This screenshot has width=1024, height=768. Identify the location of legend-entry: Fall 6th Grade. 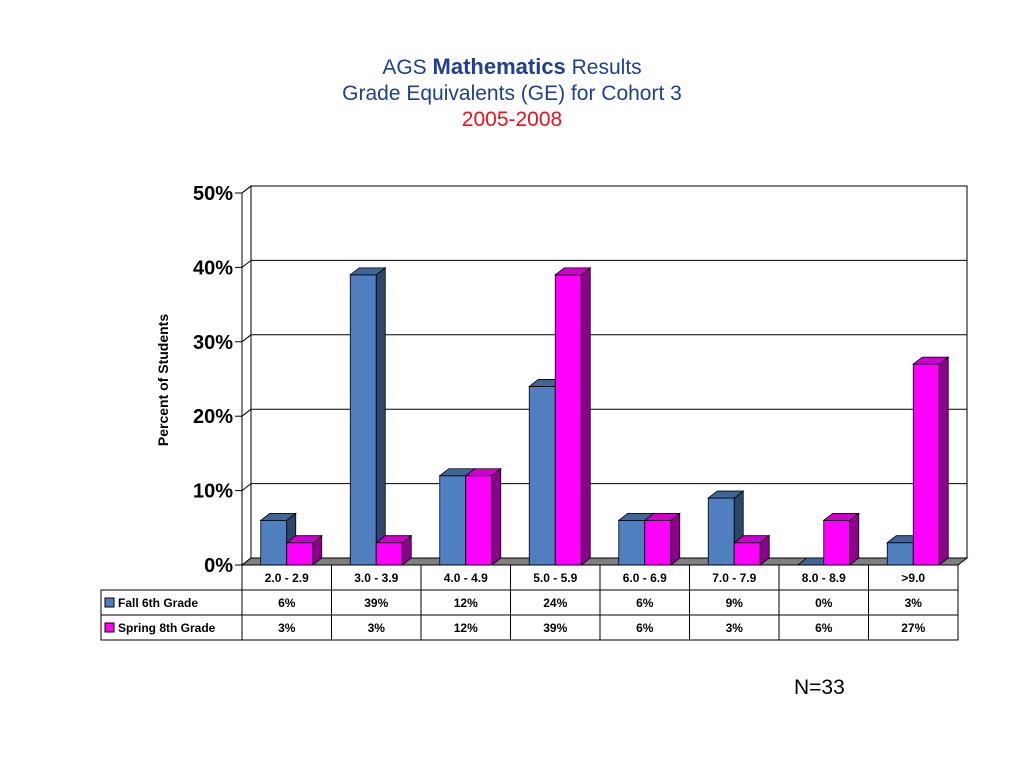
(158, 603).